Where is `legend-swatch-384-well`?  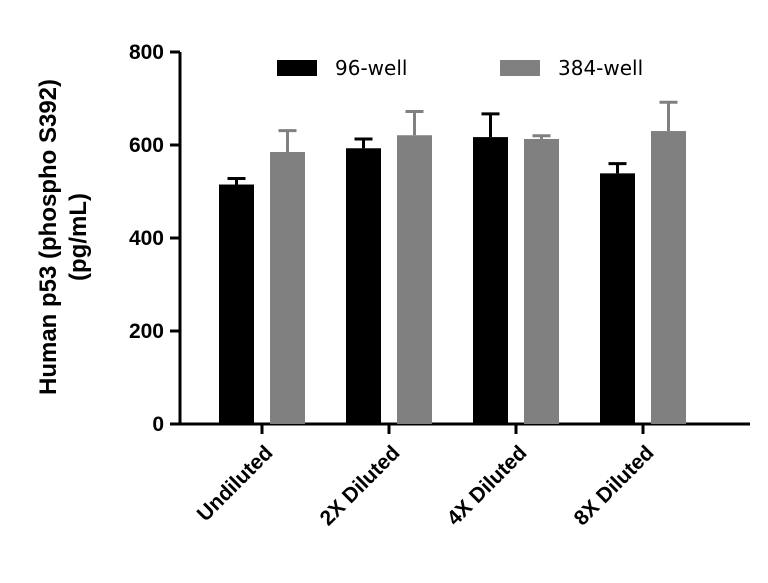 legend-swatch-384-well is located at coordinates (520, 68).